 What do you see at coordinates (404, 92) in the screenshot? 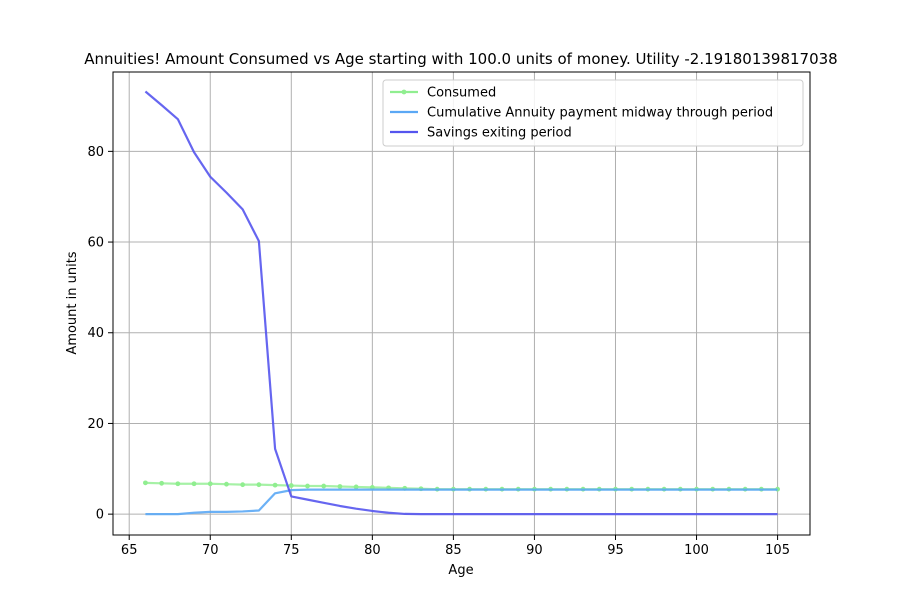
I see `legend-marker` at bounding box center [404, 92].